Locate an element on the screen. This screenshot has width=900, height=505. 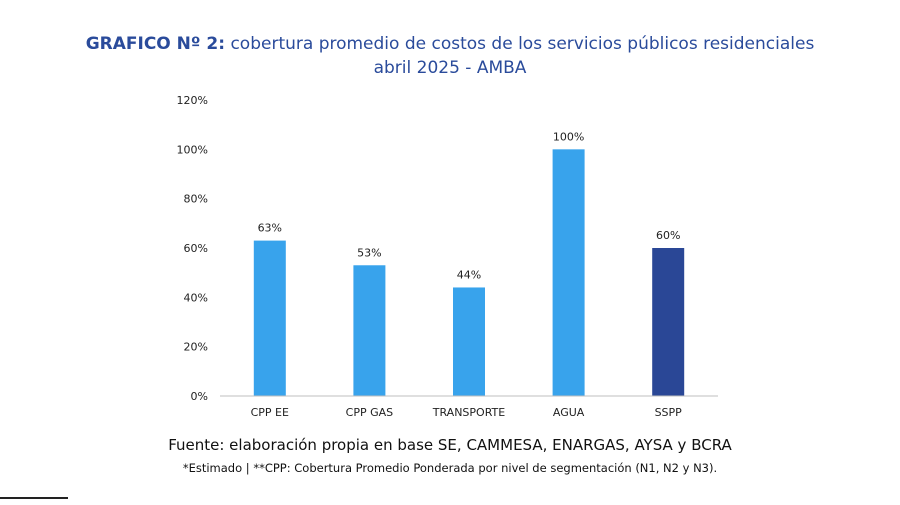
chart-title-prefix: GRAFICO Nº 2: is located at coordinates (155, 44).